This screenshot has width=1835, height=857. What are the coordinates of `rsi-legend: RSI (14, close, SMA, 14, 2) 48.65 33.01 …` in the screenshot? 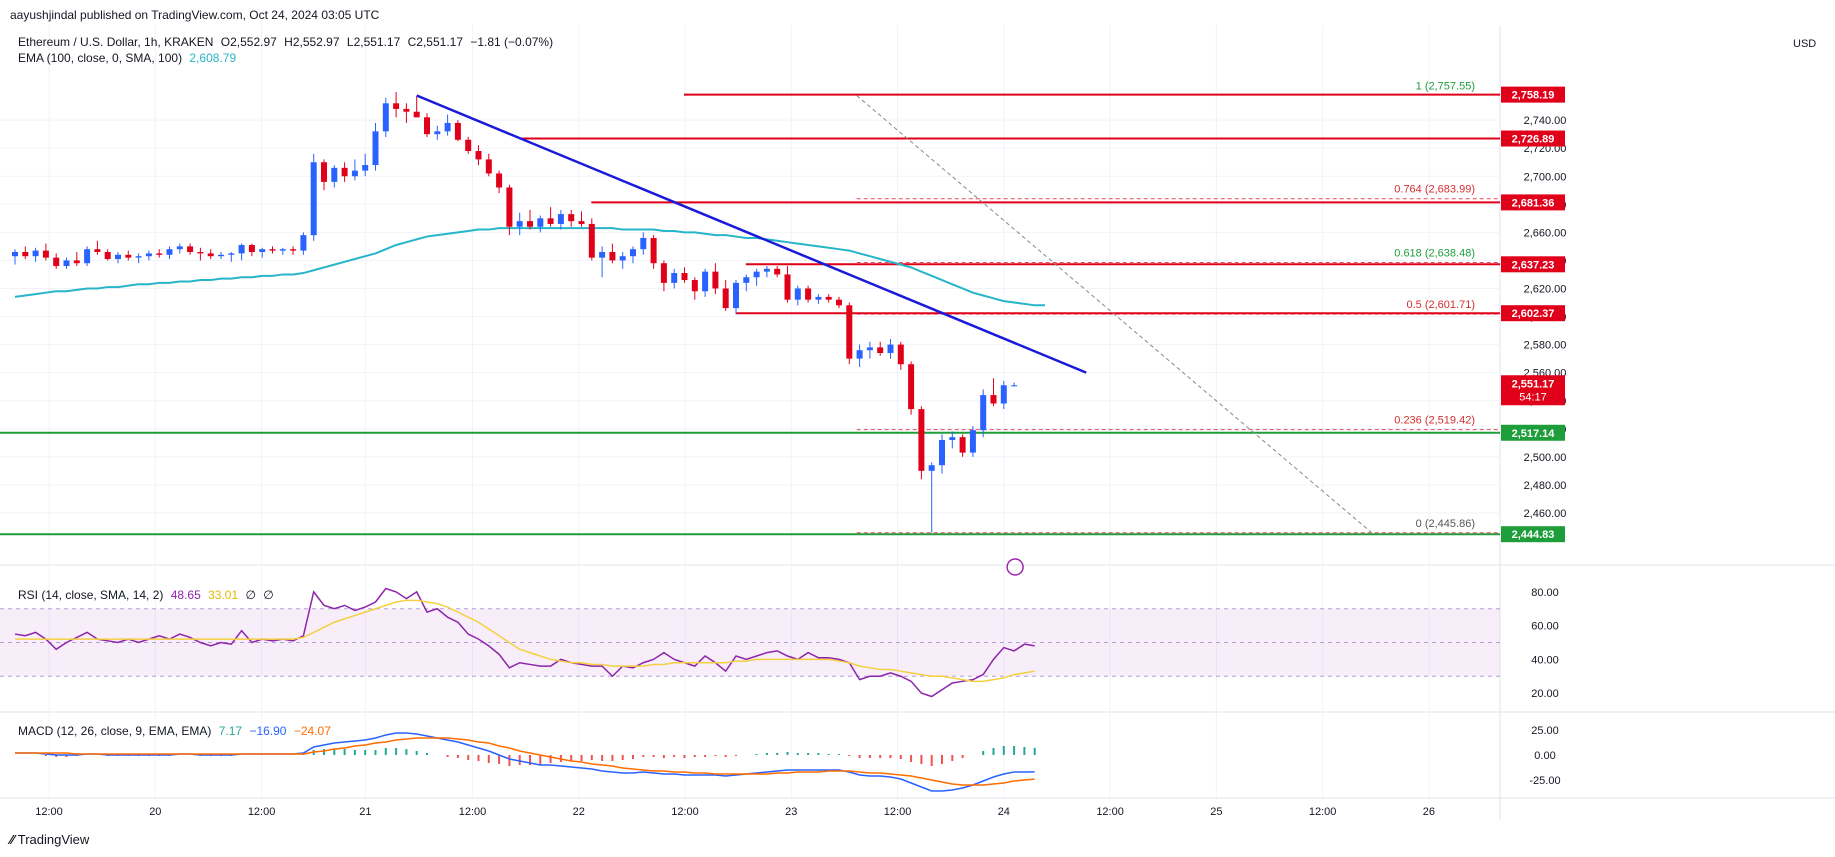 It's located at (148, 595).